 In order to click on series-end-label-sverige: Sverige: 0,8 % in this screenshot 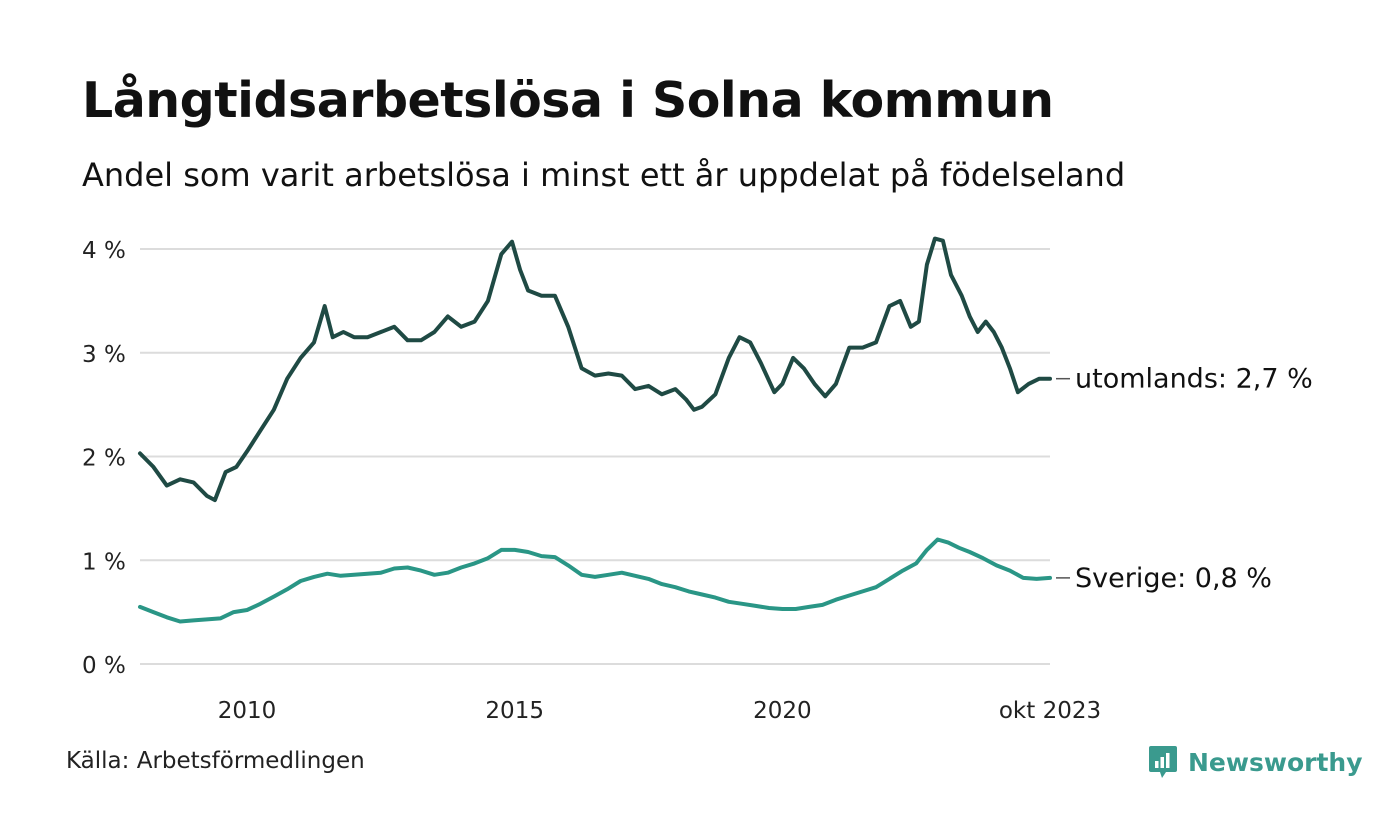, I will do `click(1173, 578)`.